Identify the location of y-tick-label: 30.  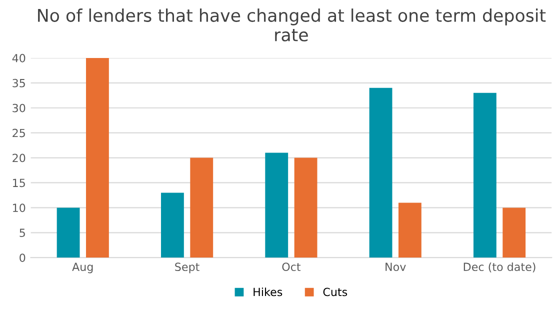
(19, 108).